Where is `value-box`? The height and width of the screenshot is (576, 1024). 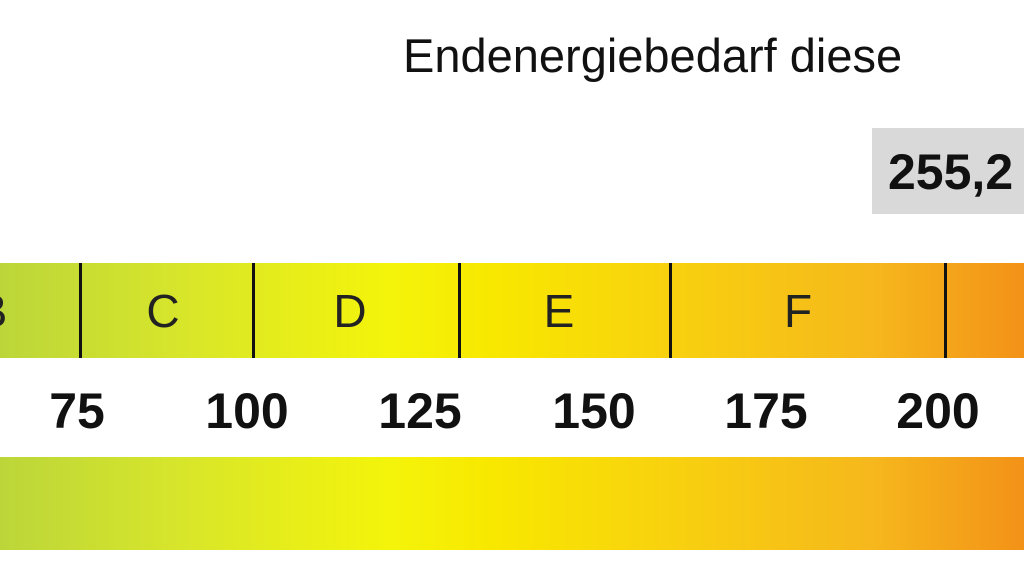 value-box is located at coordinates (948, 171).